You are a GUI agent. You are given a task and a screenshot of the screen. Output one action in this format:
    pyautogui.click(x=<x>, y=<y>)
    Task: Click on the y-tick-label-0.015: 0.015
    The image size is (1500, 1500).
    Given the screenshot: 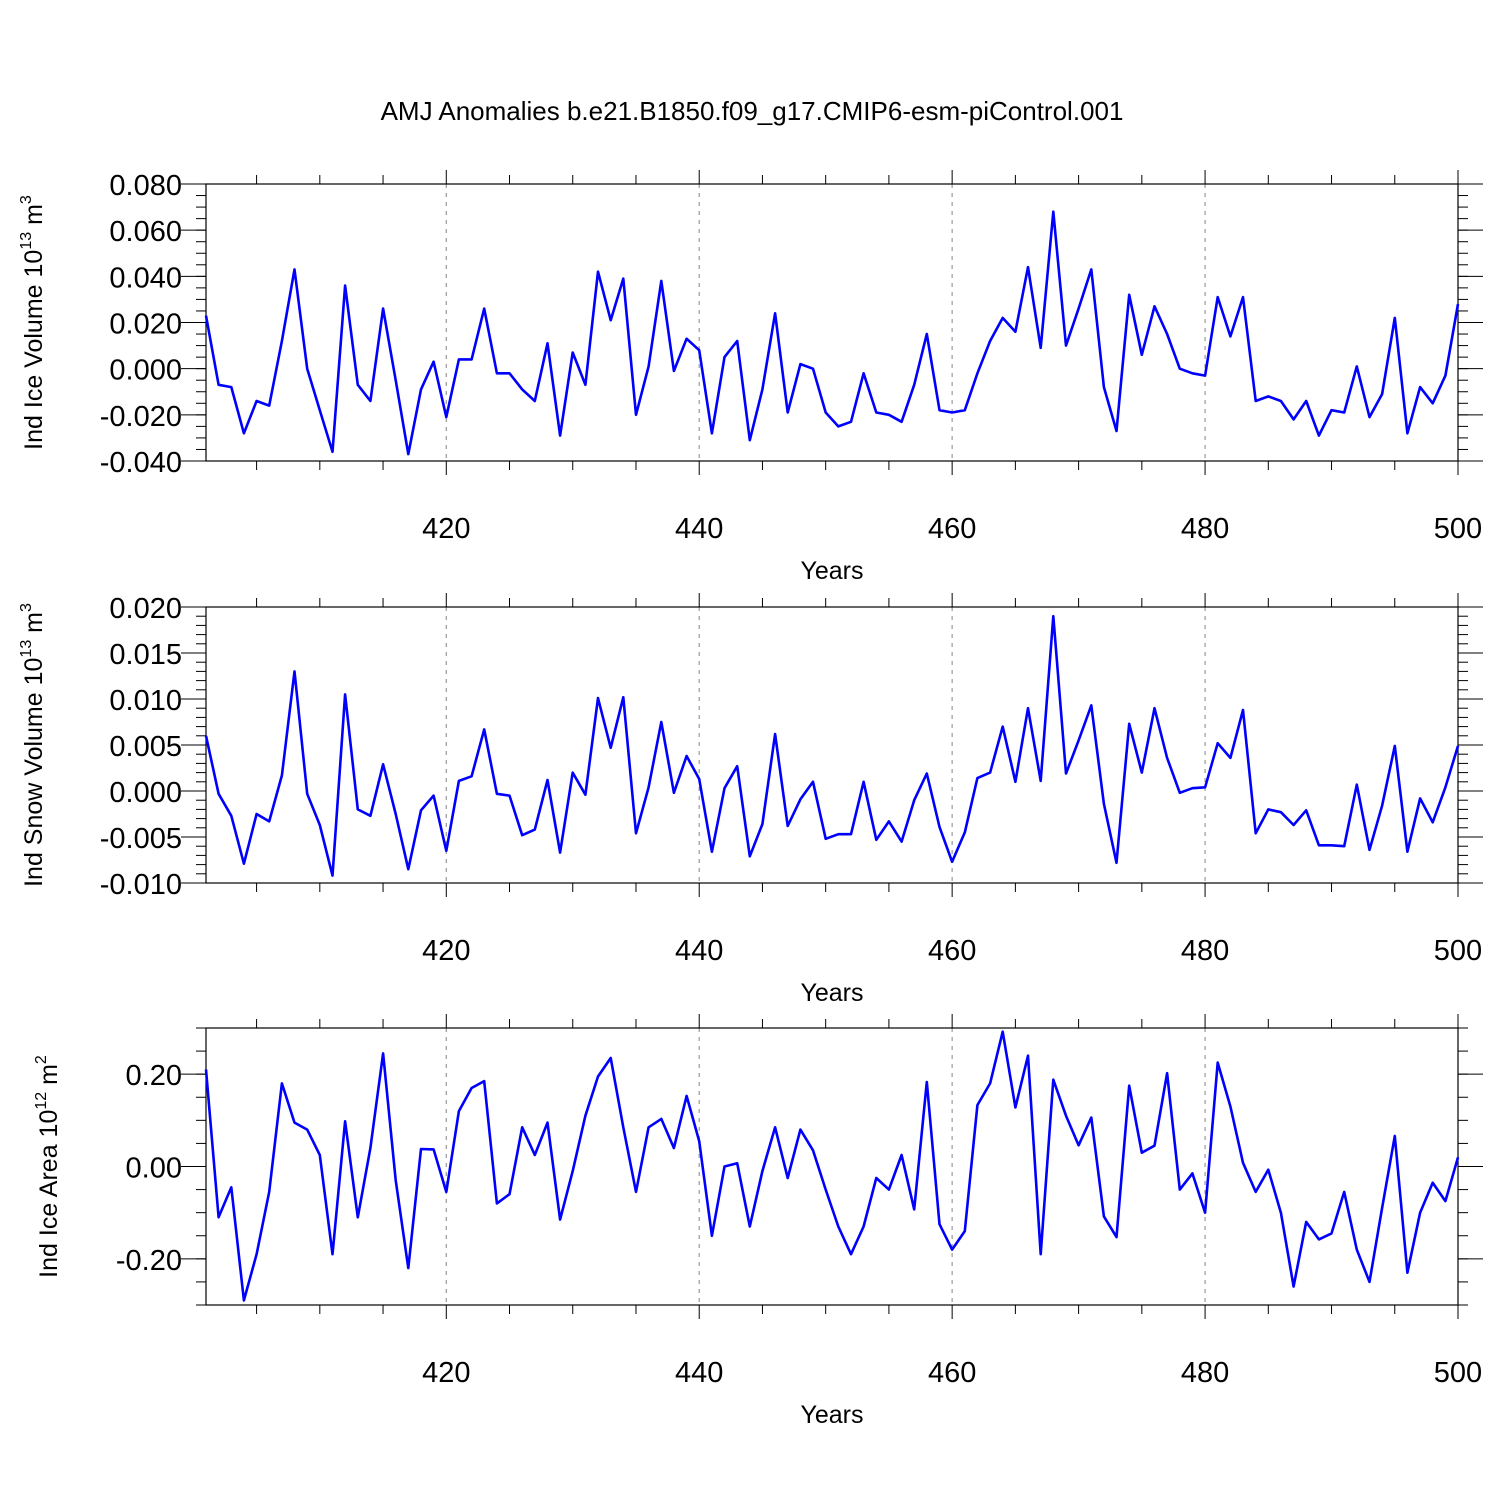 What is the action you would take?
    pyautogui.click(x=145, y=655)
    